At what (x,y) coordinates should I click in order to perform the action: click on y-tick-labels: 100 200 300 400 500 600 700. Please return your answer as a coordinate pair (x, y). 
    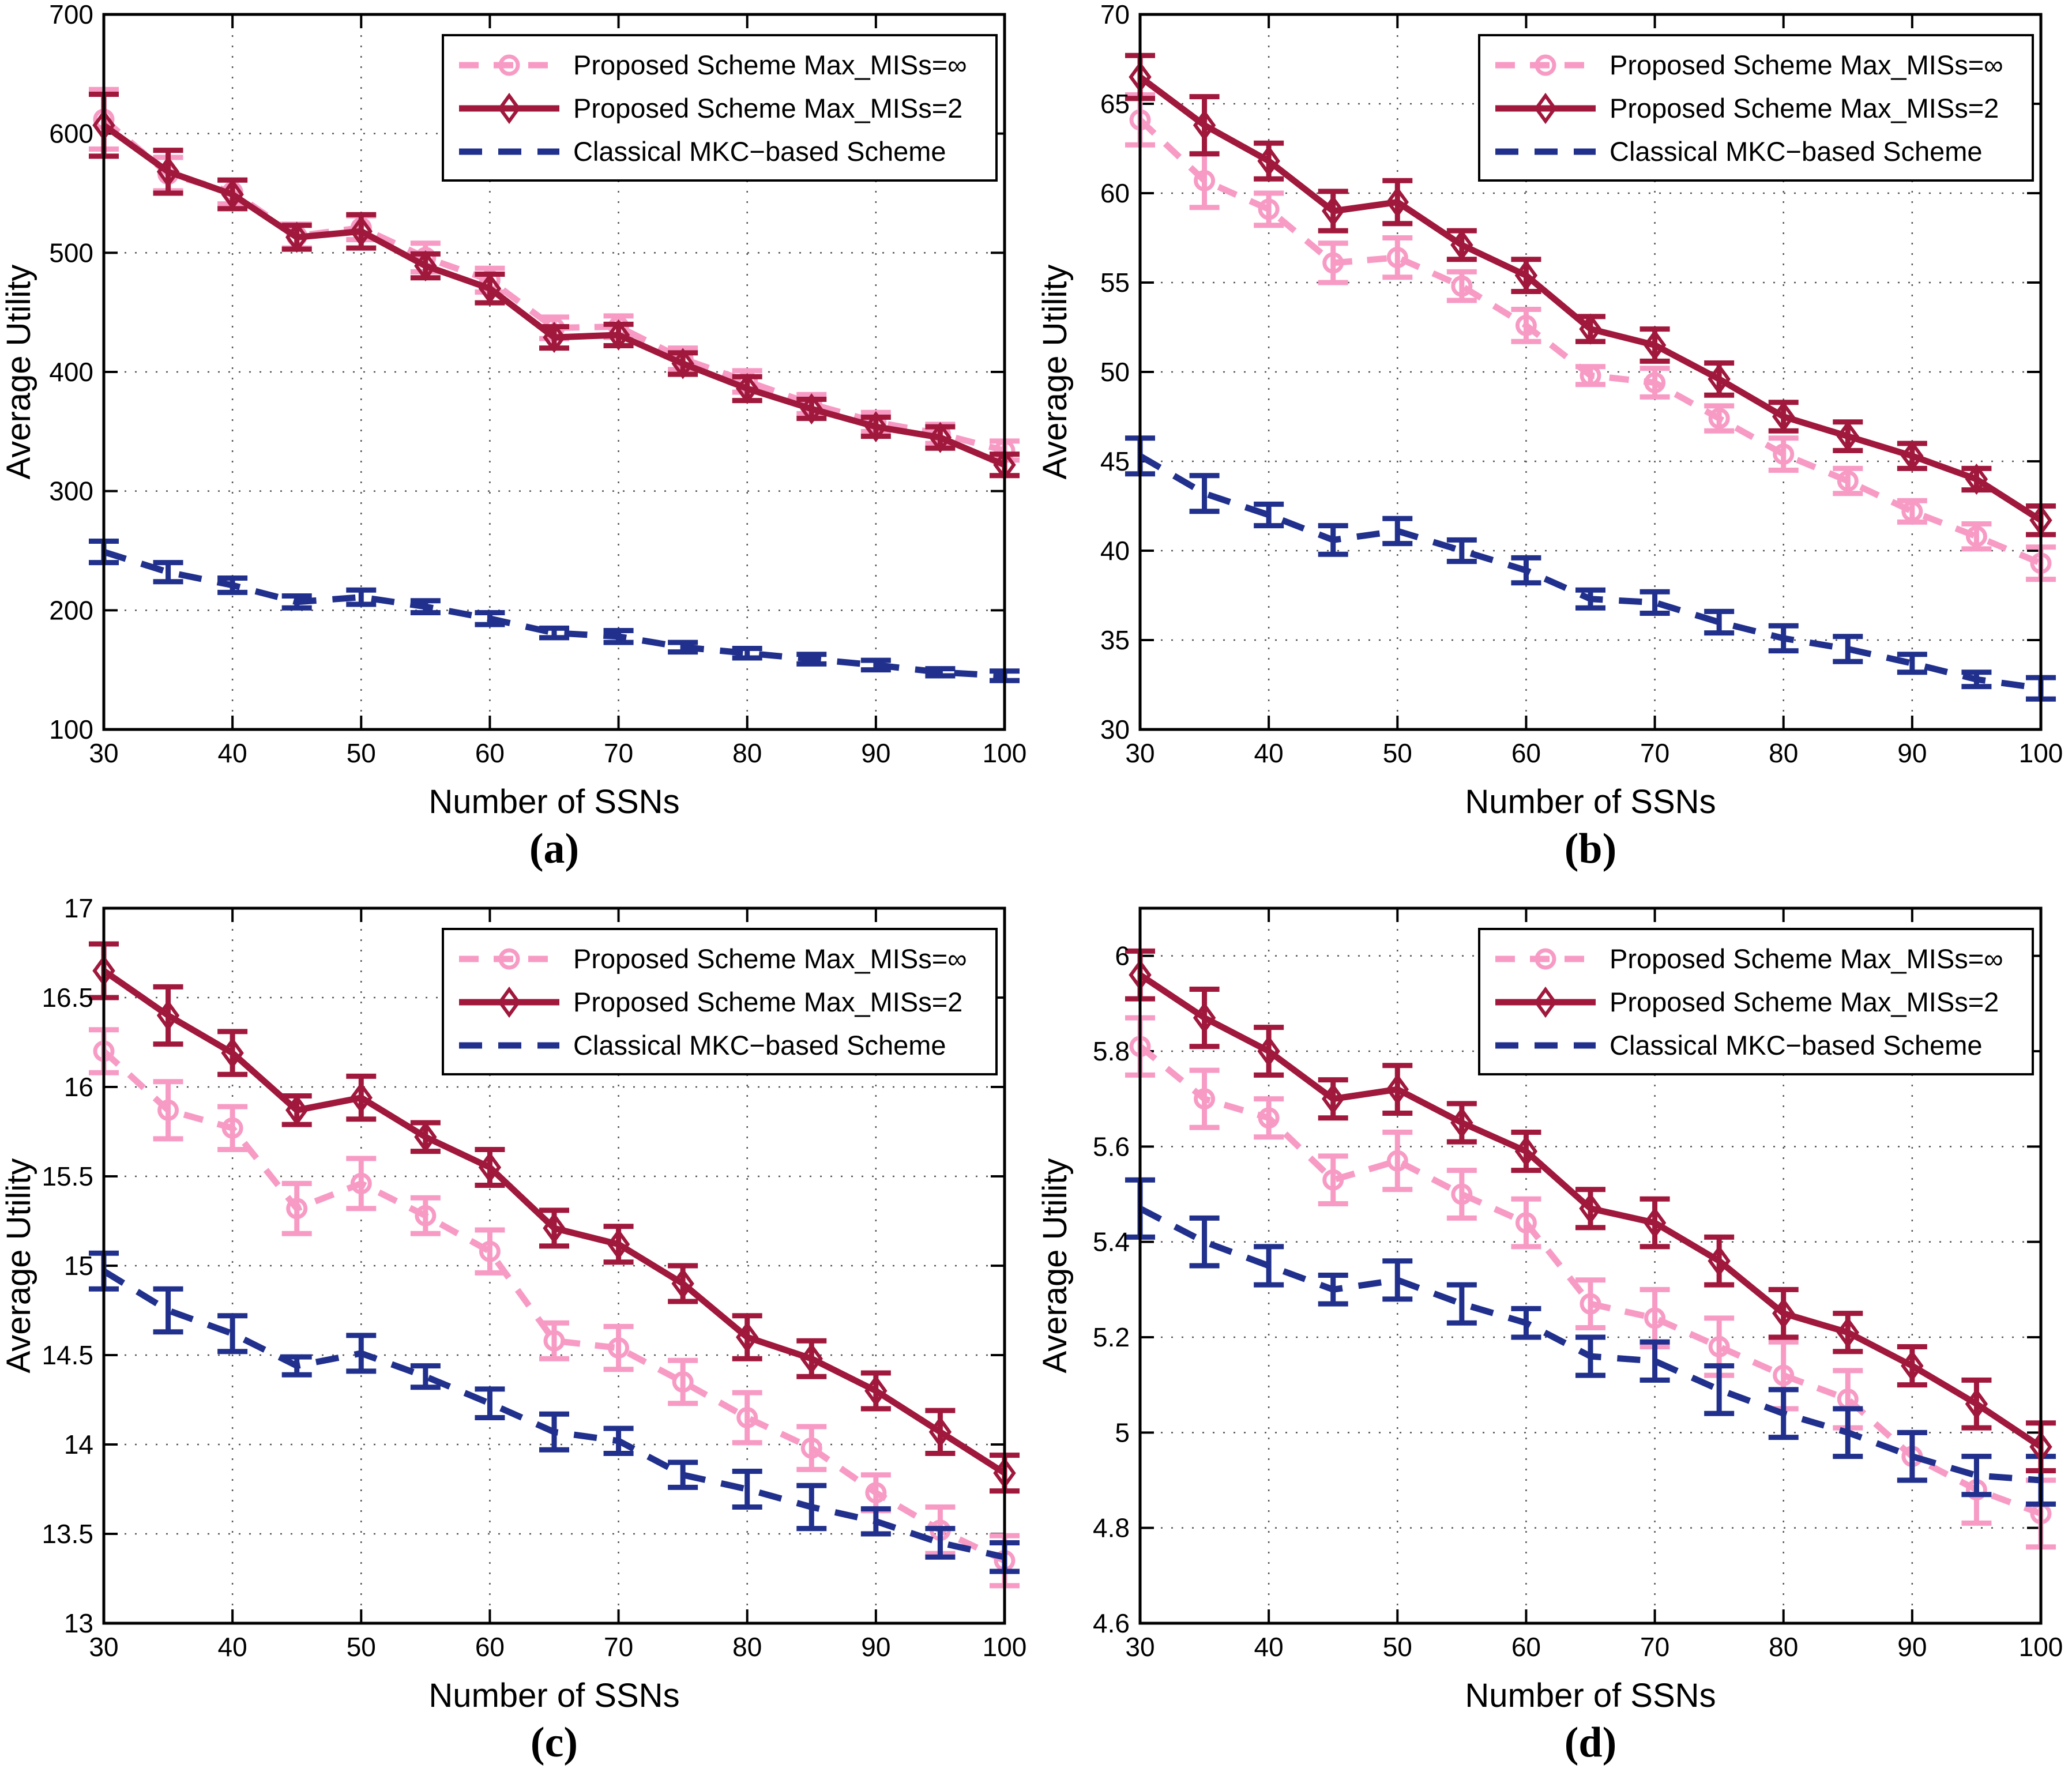
    Looking at the image, I should click on (71, 372).